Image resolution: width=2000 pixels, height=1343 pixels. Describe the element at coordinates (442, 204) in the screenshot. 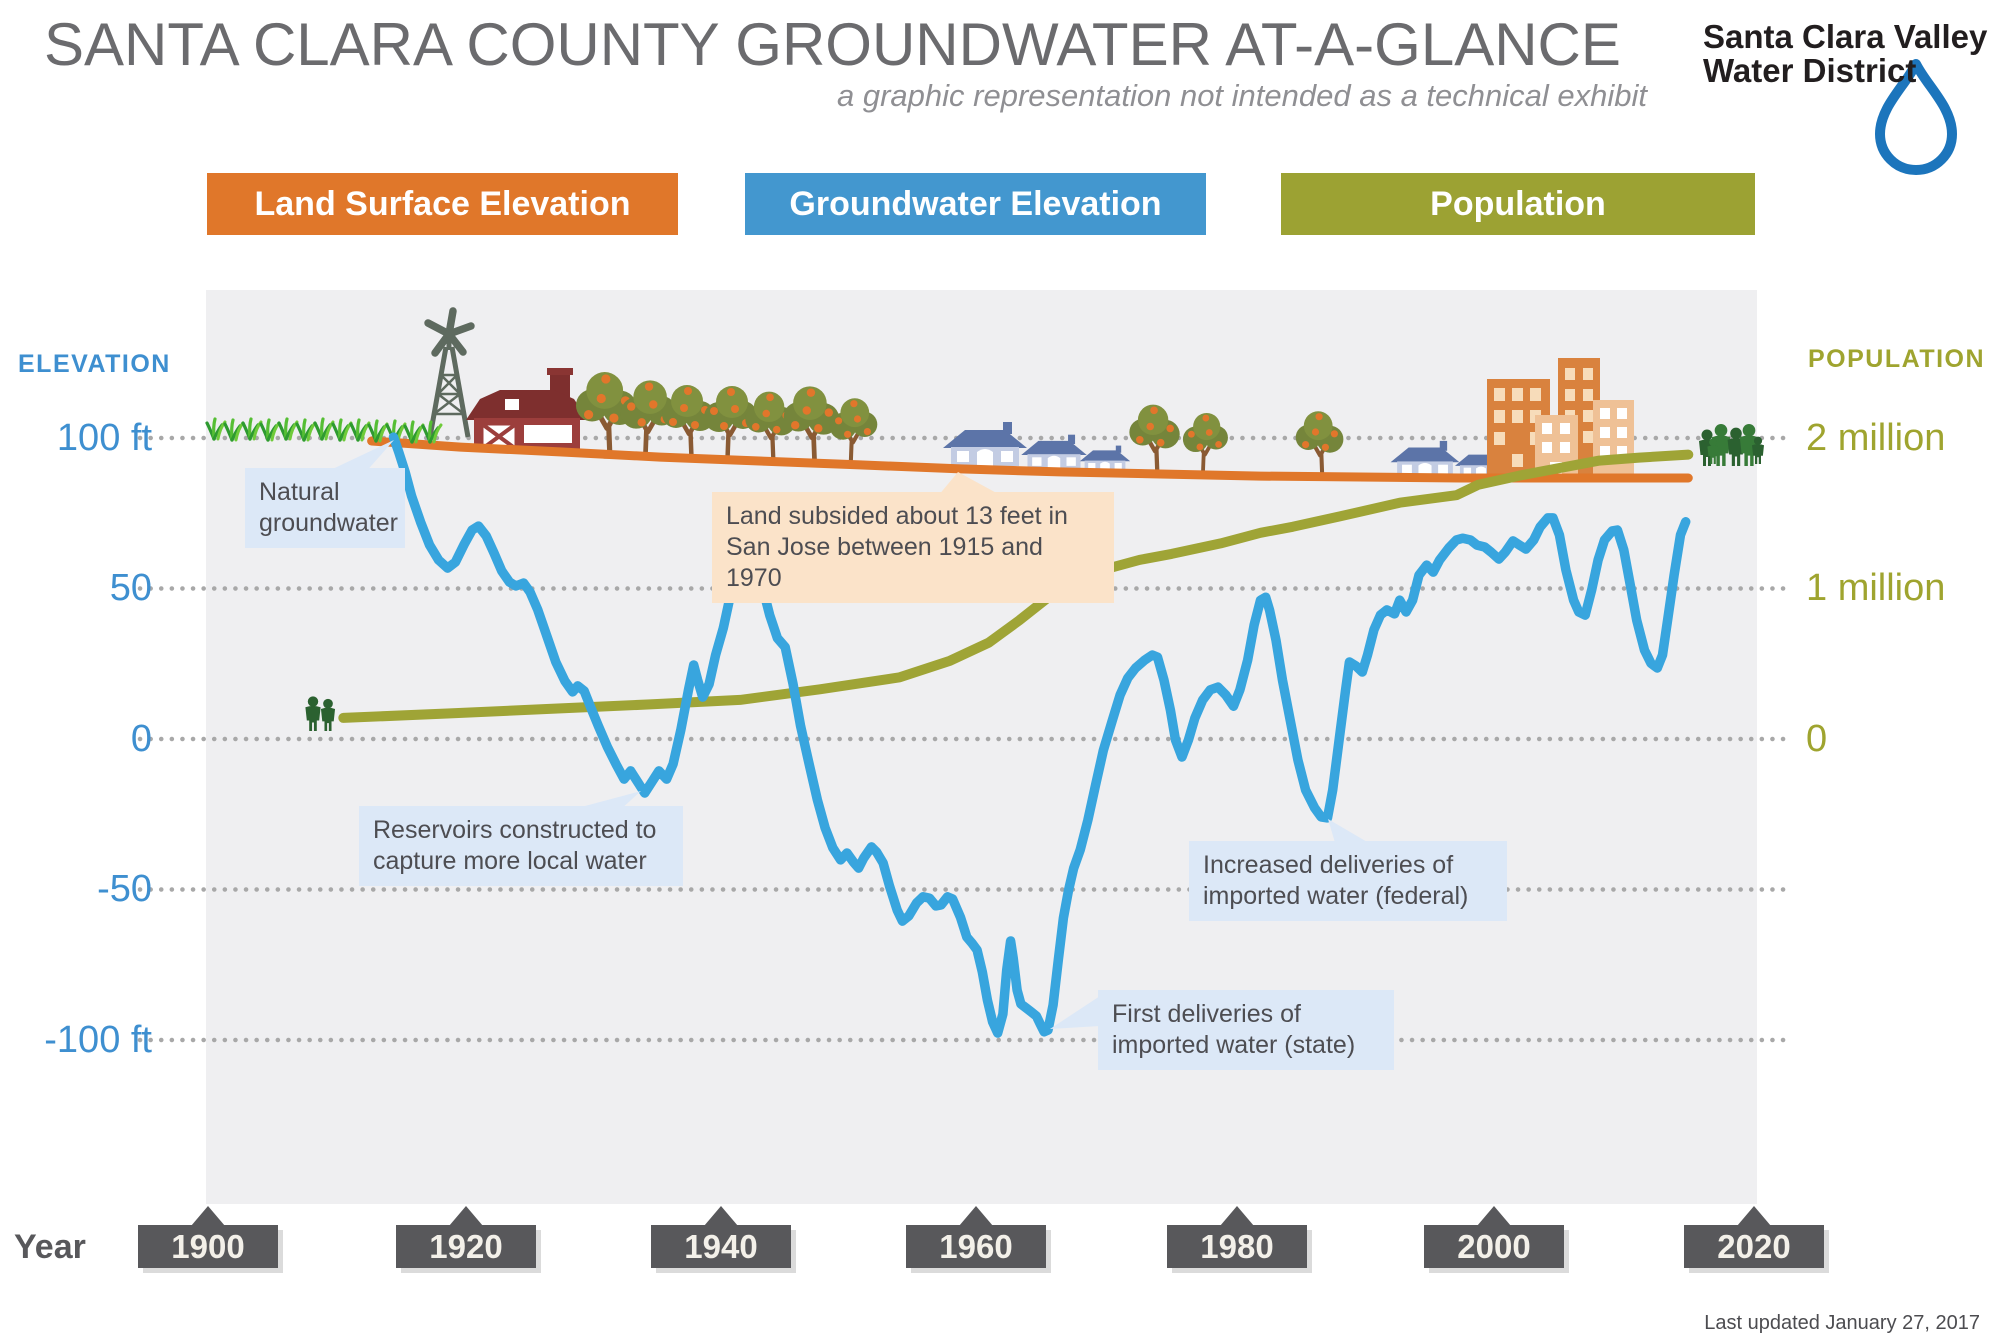

I see `legend-land-surface-elevation: Land Surface Elevation` at that location.